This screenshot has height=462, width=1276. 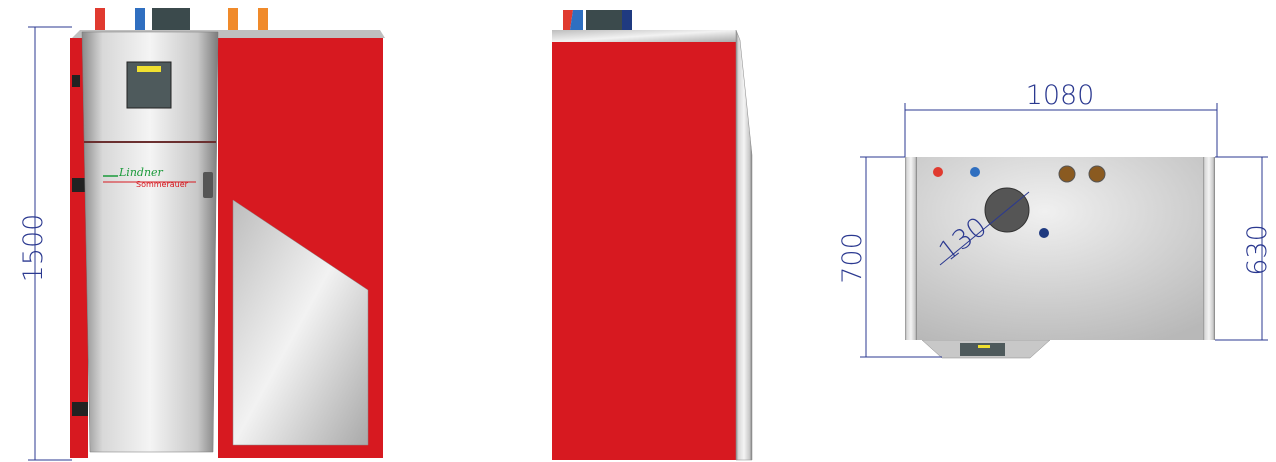 What do you see at coordinates (162, 184) in the screenshot?
I see `logo-text: Sommerauer` at bounding box center [162, 184].